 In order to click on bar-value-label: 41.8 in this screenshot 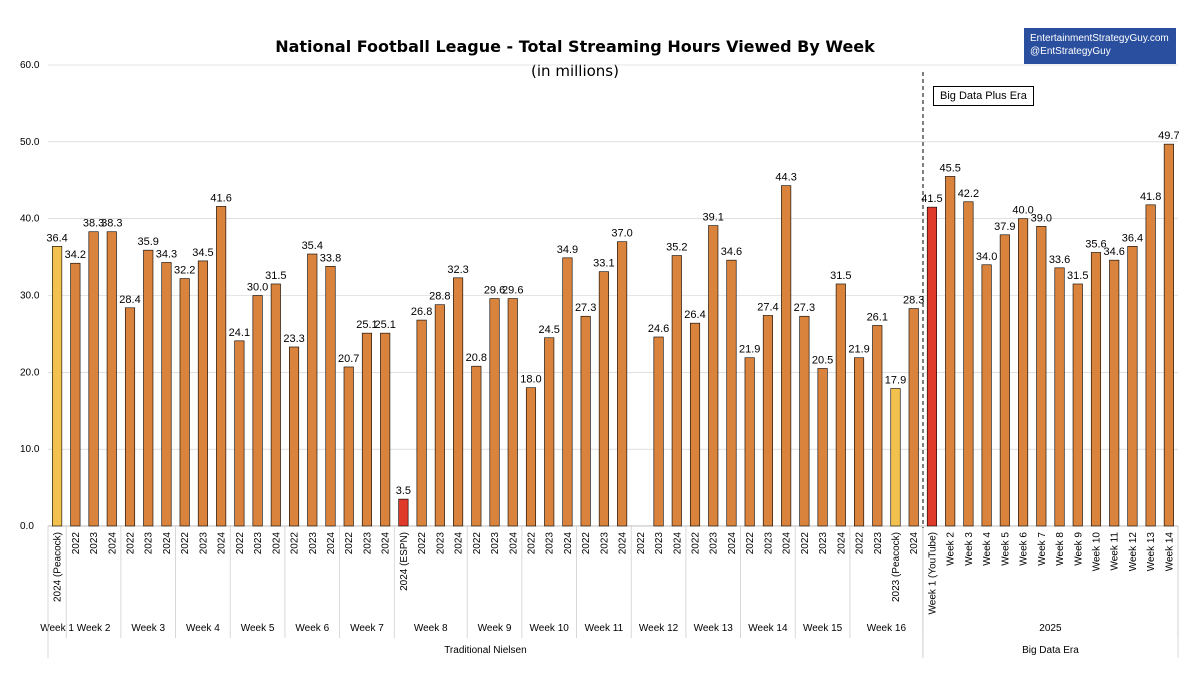, I will do `click(1150, 197)`.